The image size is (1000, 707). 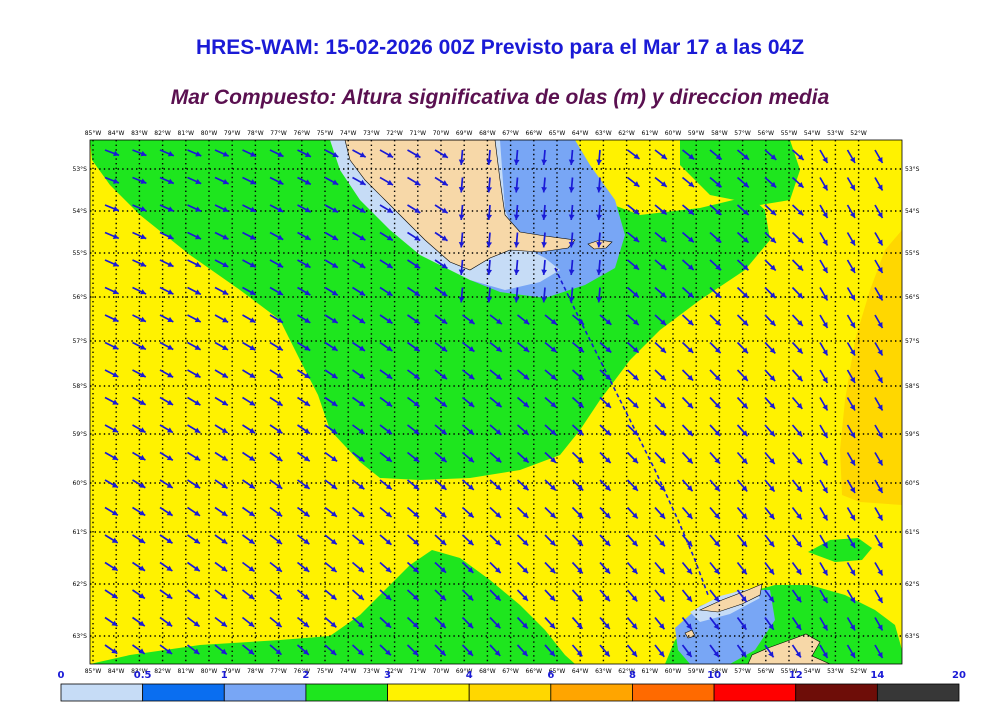 I want to click on longitude-label: 56°W, so click(x=766, y=133).